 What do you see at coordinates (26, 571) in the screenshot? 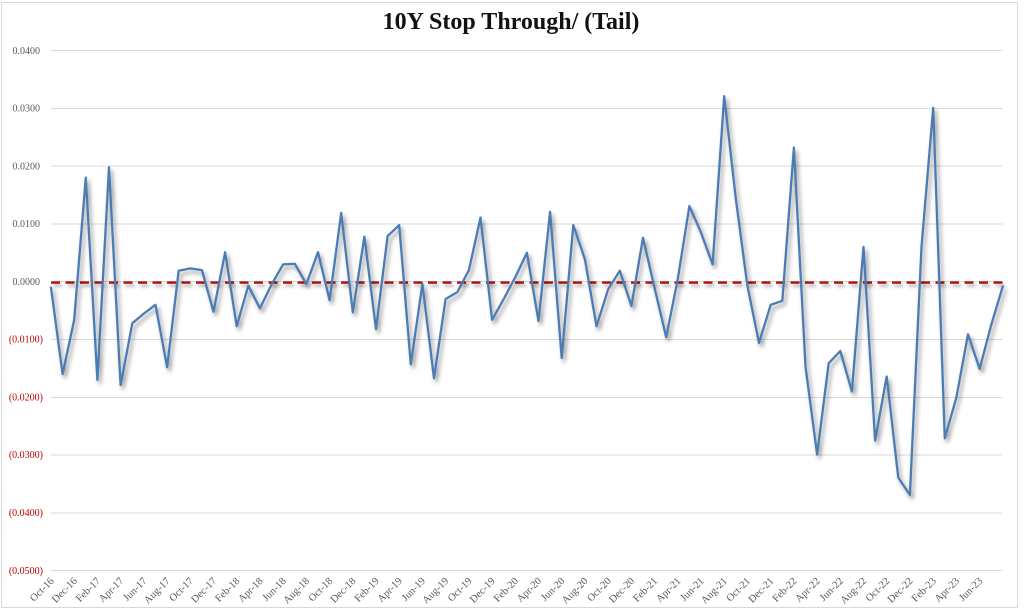
I see `svg-text: (0.0500)` at bounding box center [26, 571].